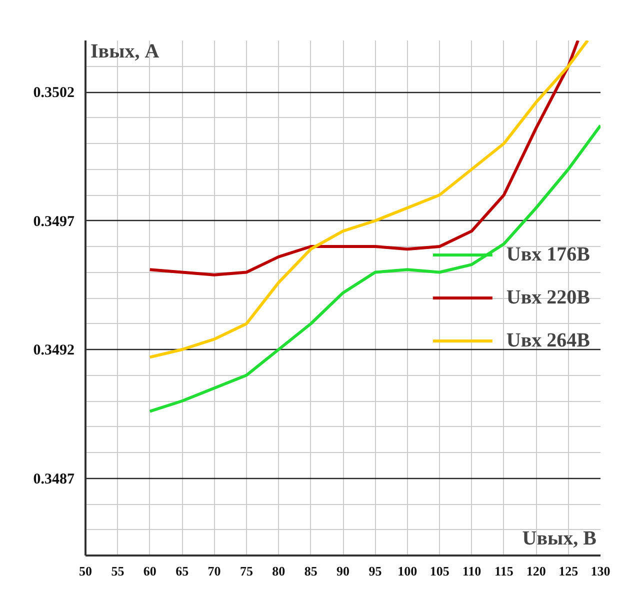 This screenshot has height=606, width=637. I want to click on x-tick-label: 75, so click(247, 571).